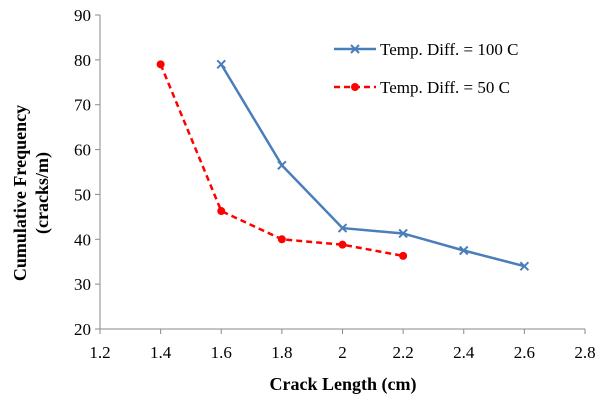 Image resolution: width=600 pixels, height=400 pixels. What do you see at coordinates (99, 352) in the screenshot?
I see `x-tick-label: 1.2` at bounding box center [99, 352].